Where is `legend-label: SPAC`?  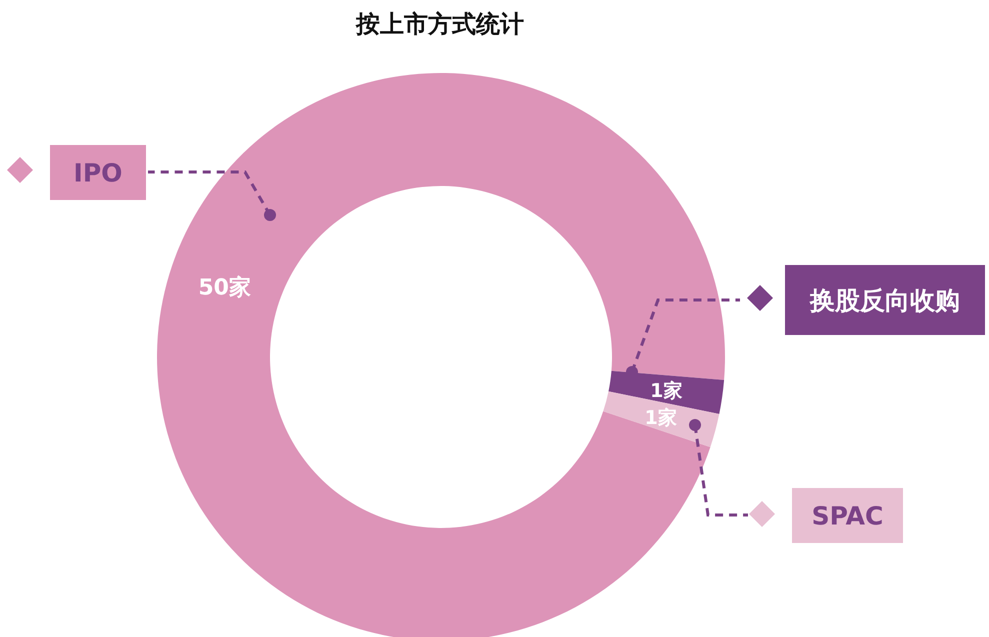 legend-label: SPAC is located at coordinates (848, 516).